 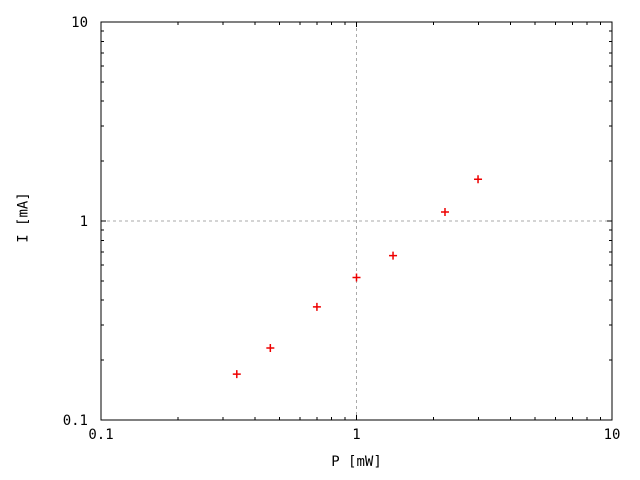 I want to click on y-tick-label: 0.1, so click(x=75, y=421).